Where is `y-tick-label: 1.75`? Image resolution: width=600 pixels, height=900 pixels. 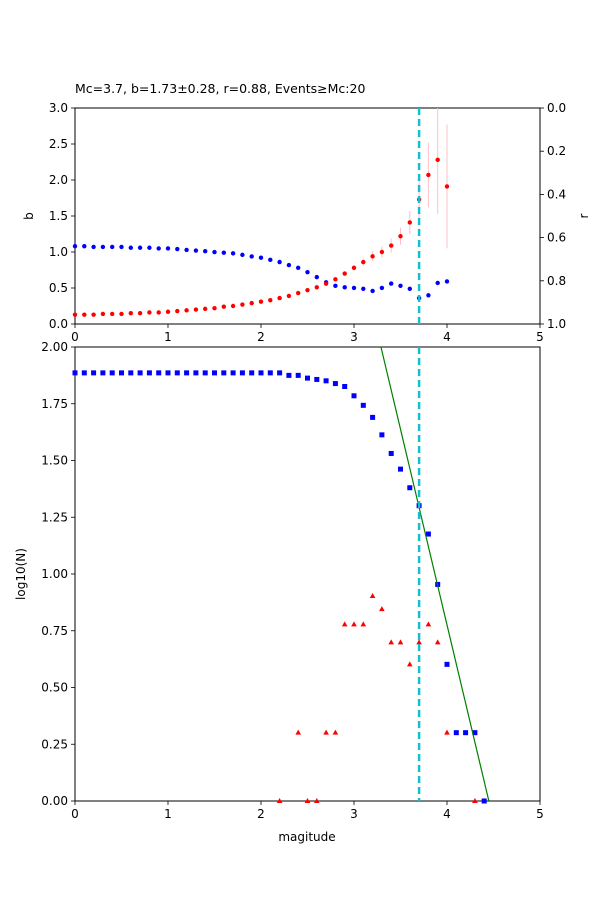 y-tick-label: 1.75 is located at coordinates (54, 404).